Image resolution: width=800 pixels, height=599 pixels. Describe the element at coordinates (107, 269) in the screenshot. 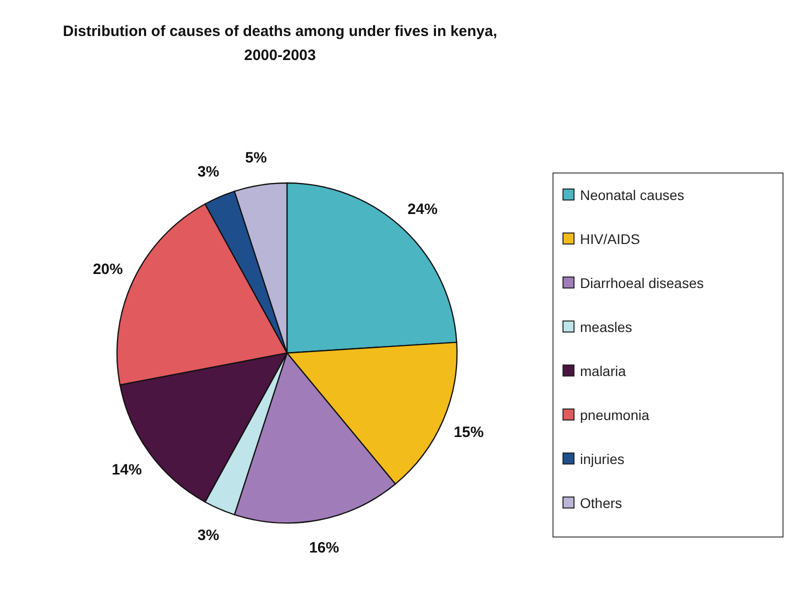

I see `data-label: 20%` at that location.